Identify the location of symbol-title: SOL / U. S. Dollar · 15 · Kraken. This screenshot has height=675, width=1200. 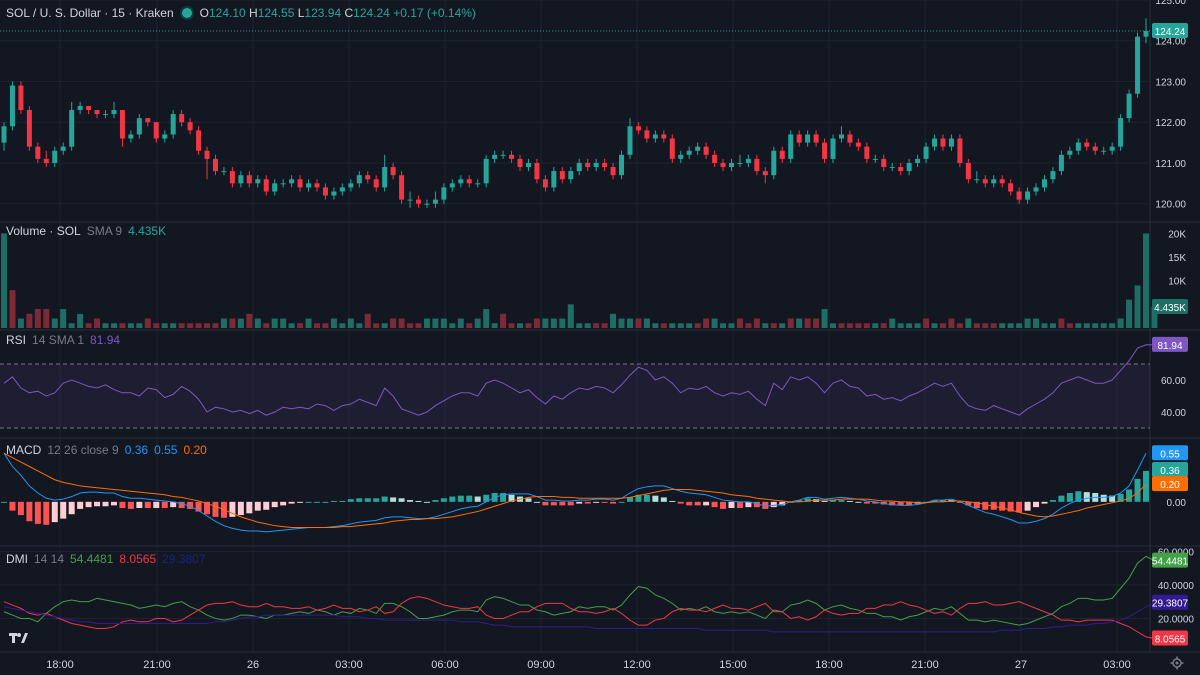
(90, 13).